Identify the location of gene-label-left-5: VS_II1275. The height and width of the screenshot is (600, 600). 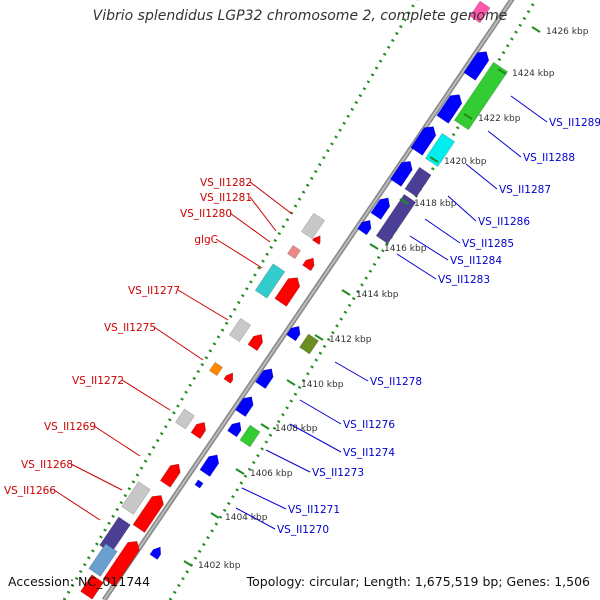
(130, 328).